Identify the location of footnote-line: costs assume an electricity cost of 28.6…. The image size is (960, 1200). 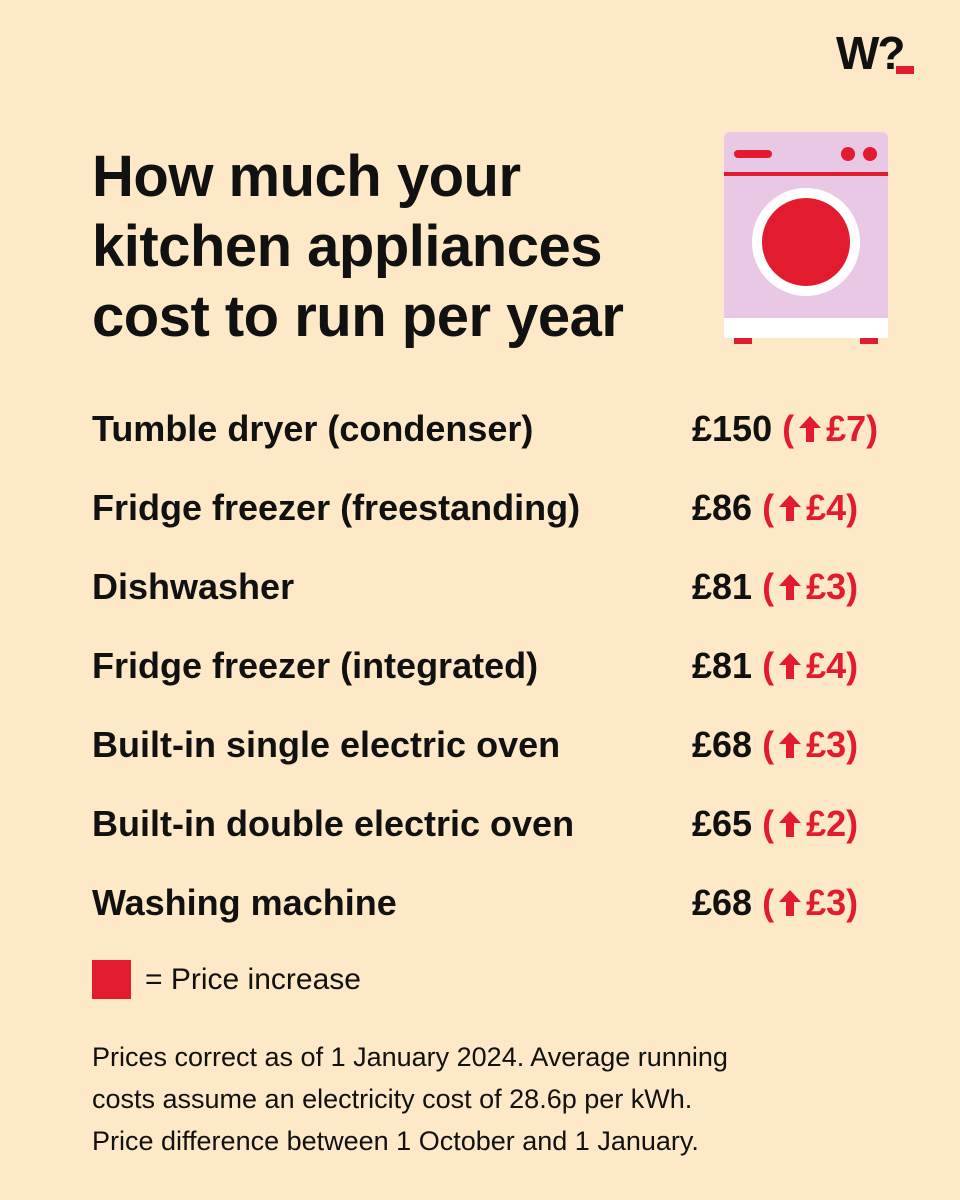
(392, 1099).